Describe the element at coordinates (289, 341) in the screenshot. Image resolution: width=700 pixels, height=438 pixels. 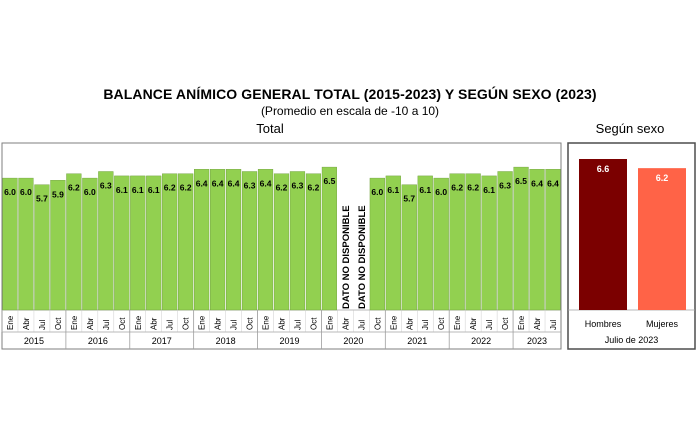
I see `year-label: 2019` at that location.